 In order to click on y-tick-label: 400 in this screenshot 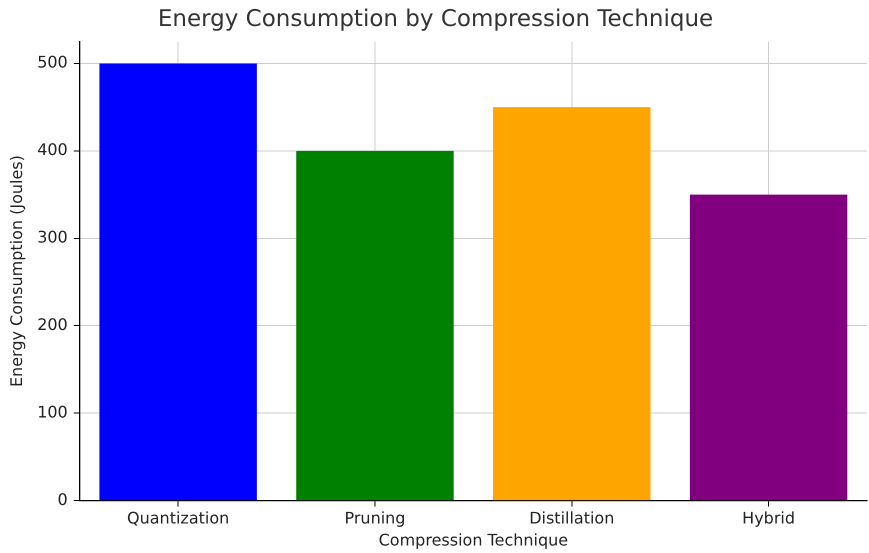, I will do `click(52, 150)`.